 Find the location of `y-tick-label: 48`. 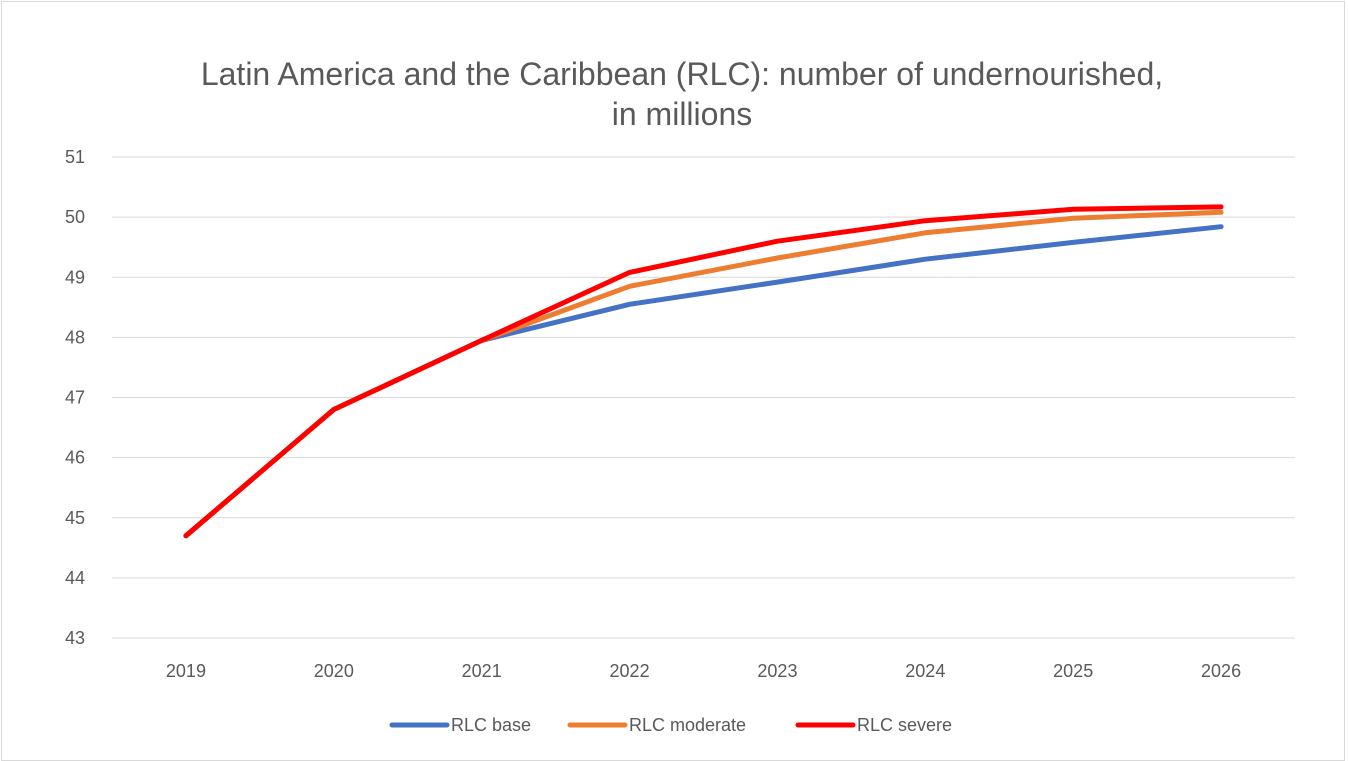

y-tick-label: 48 is located at coordinates (75, 337).